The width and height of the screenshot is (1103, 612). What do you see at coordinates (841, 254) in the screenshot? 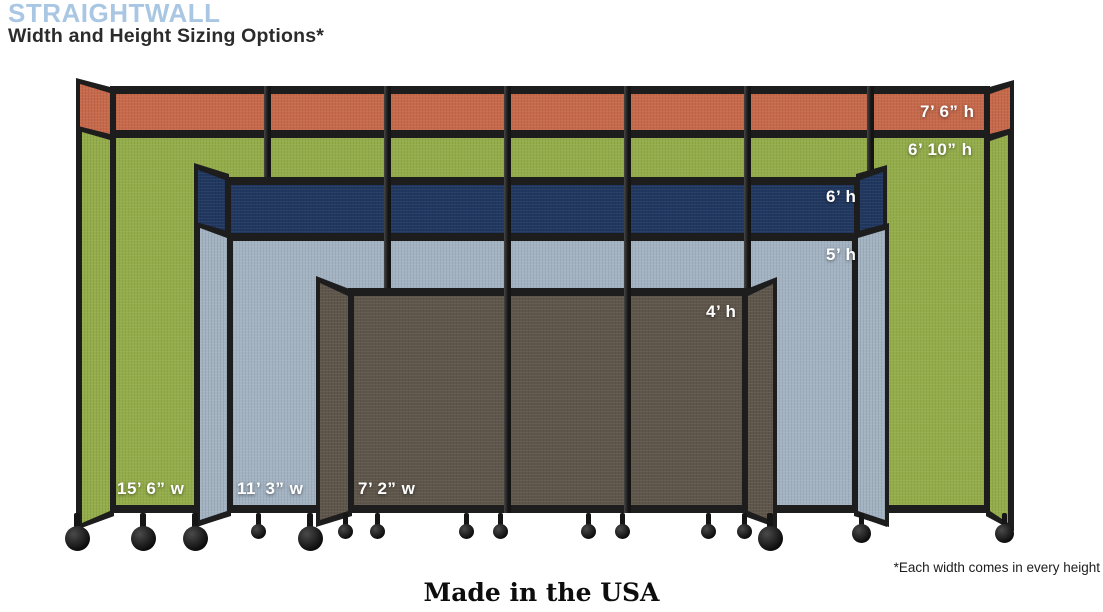
I see `height-label-5ft: 5’ h` at bounding box center [841, 254].